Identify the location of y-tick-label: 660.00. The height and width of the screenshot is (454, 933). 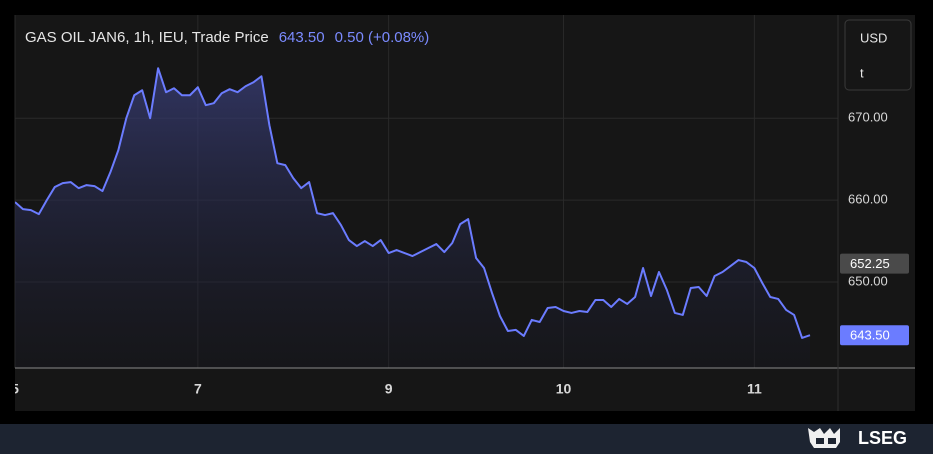
(868, 199).